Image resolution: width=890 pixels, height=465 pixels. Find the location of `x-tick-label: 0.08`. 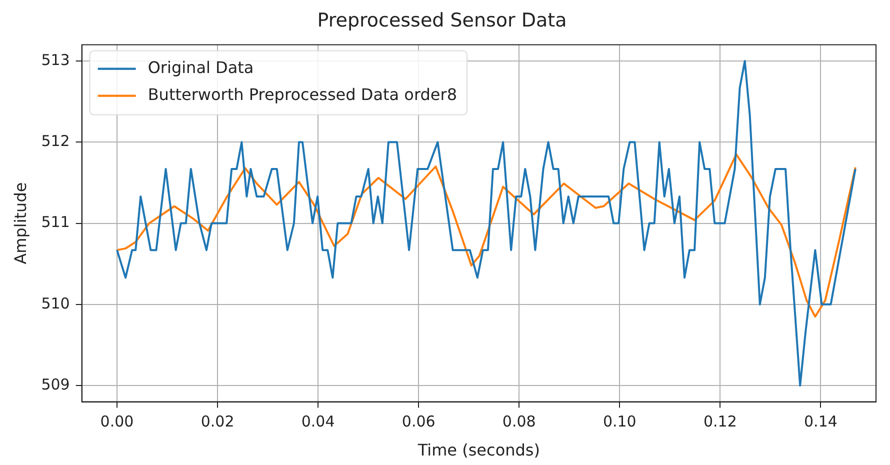

x-tick-label: 0.08 is located at coordinates (519, 421).